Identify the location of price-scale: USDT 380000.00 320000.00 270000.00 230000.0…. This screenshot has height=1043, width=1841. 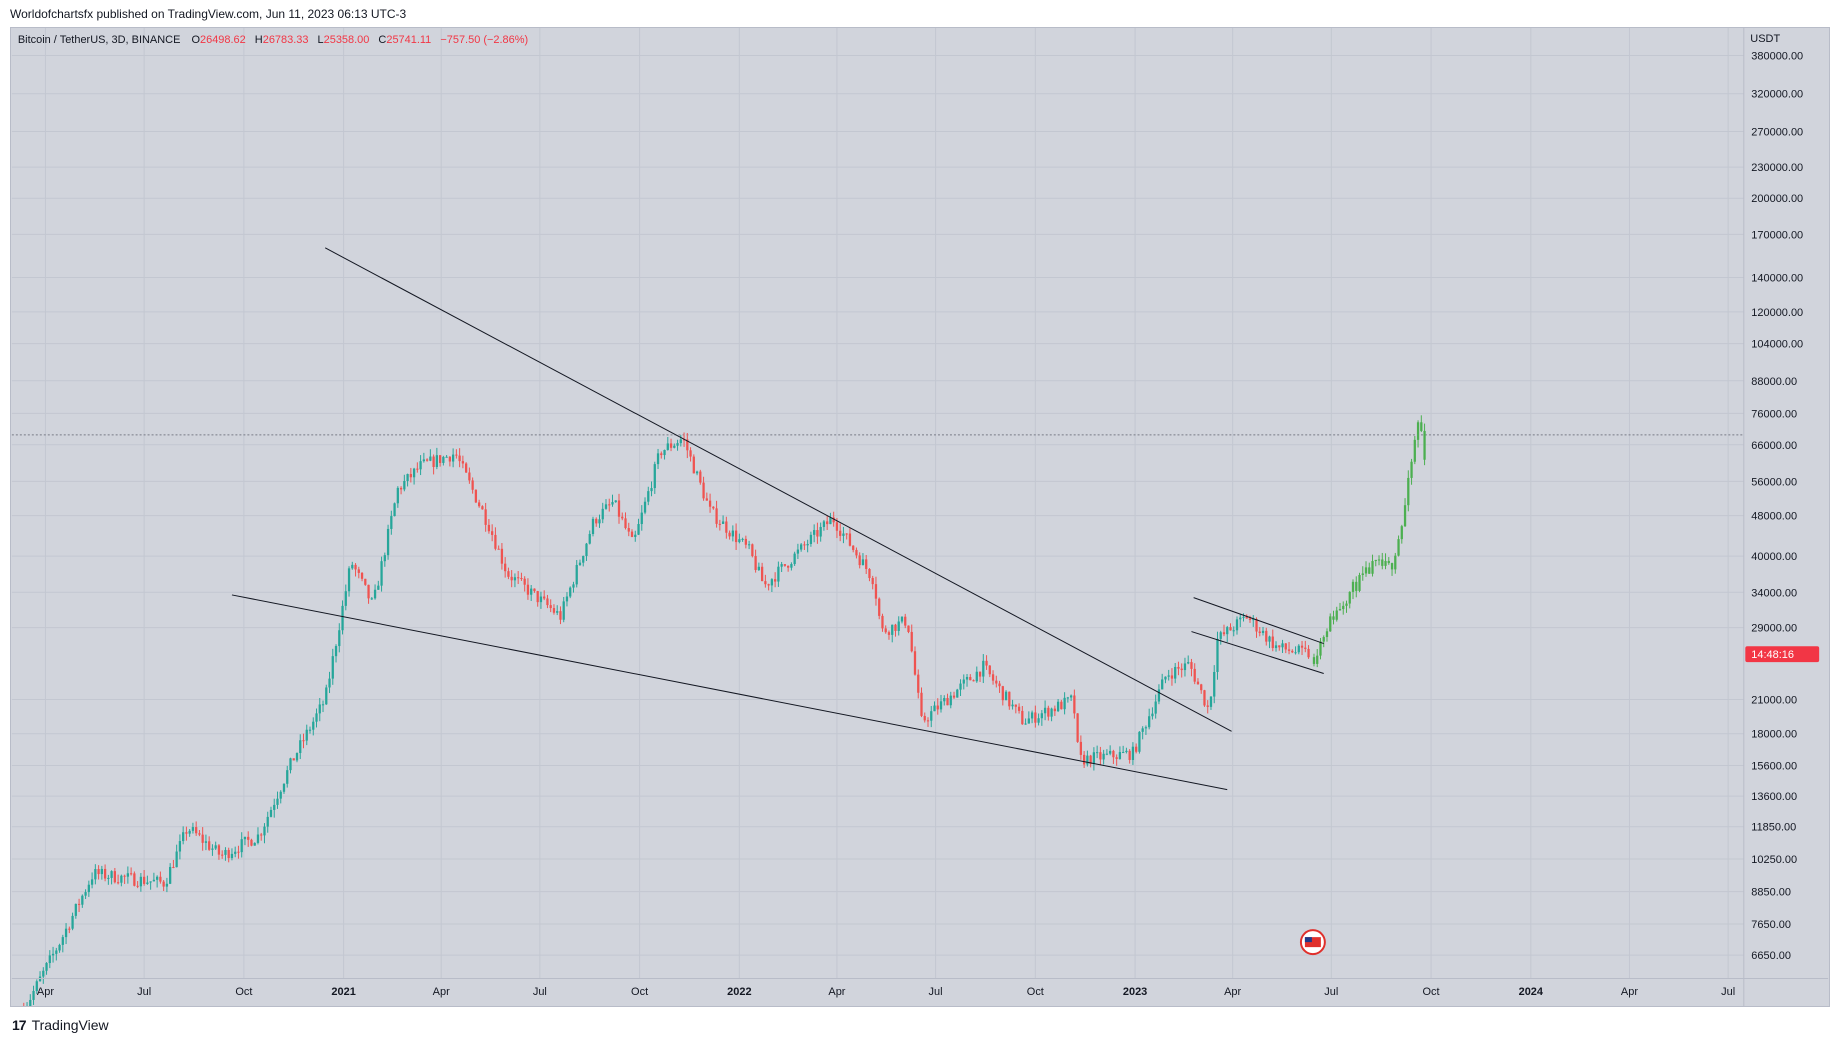
(1776, 497).